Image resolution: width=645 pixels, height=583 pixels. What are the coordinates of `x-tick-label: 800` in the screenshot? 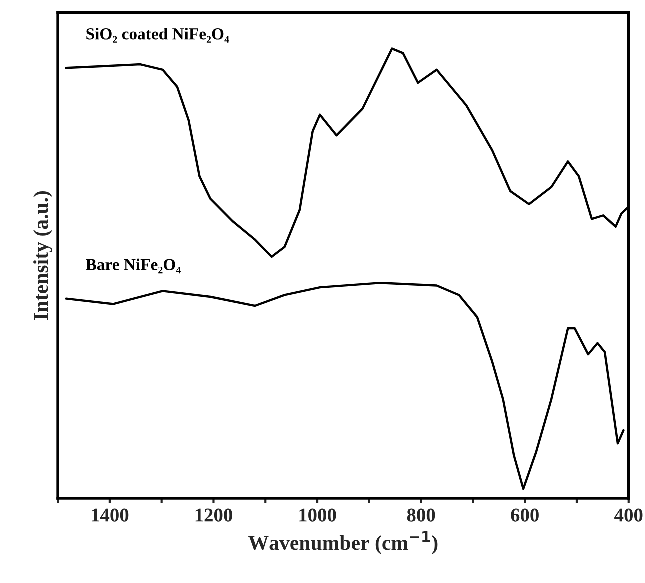 It's located at (421, 515).